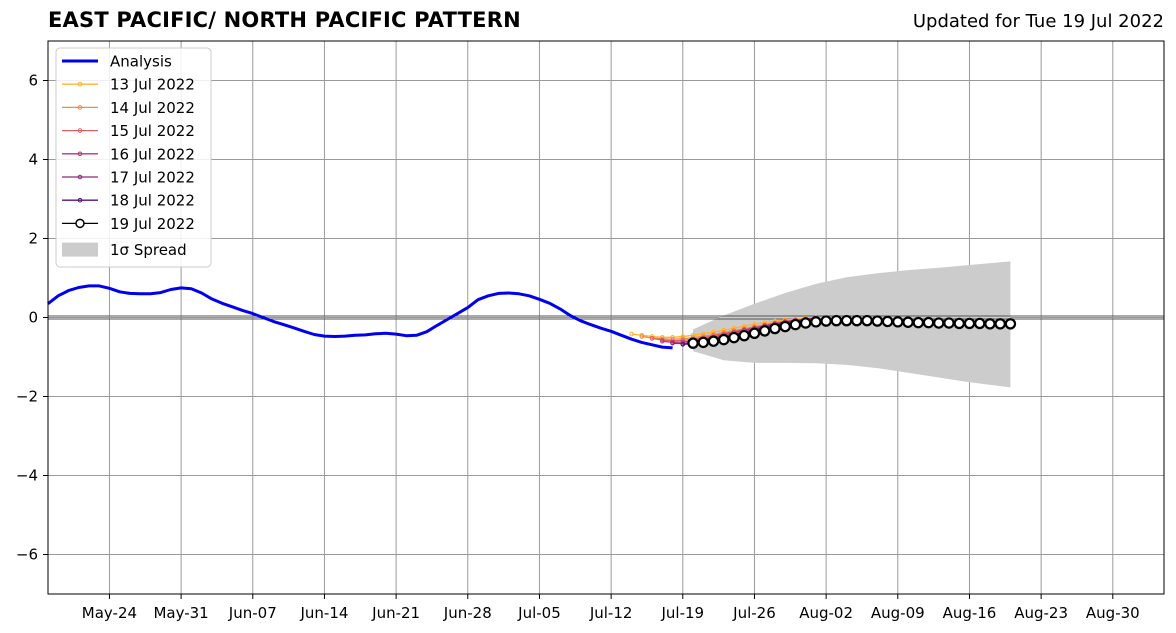 The image size is (1176, 633). Describe the element at coordinates (33, 81) in the screenshot. I see `y-tick-label: 6` at that location.